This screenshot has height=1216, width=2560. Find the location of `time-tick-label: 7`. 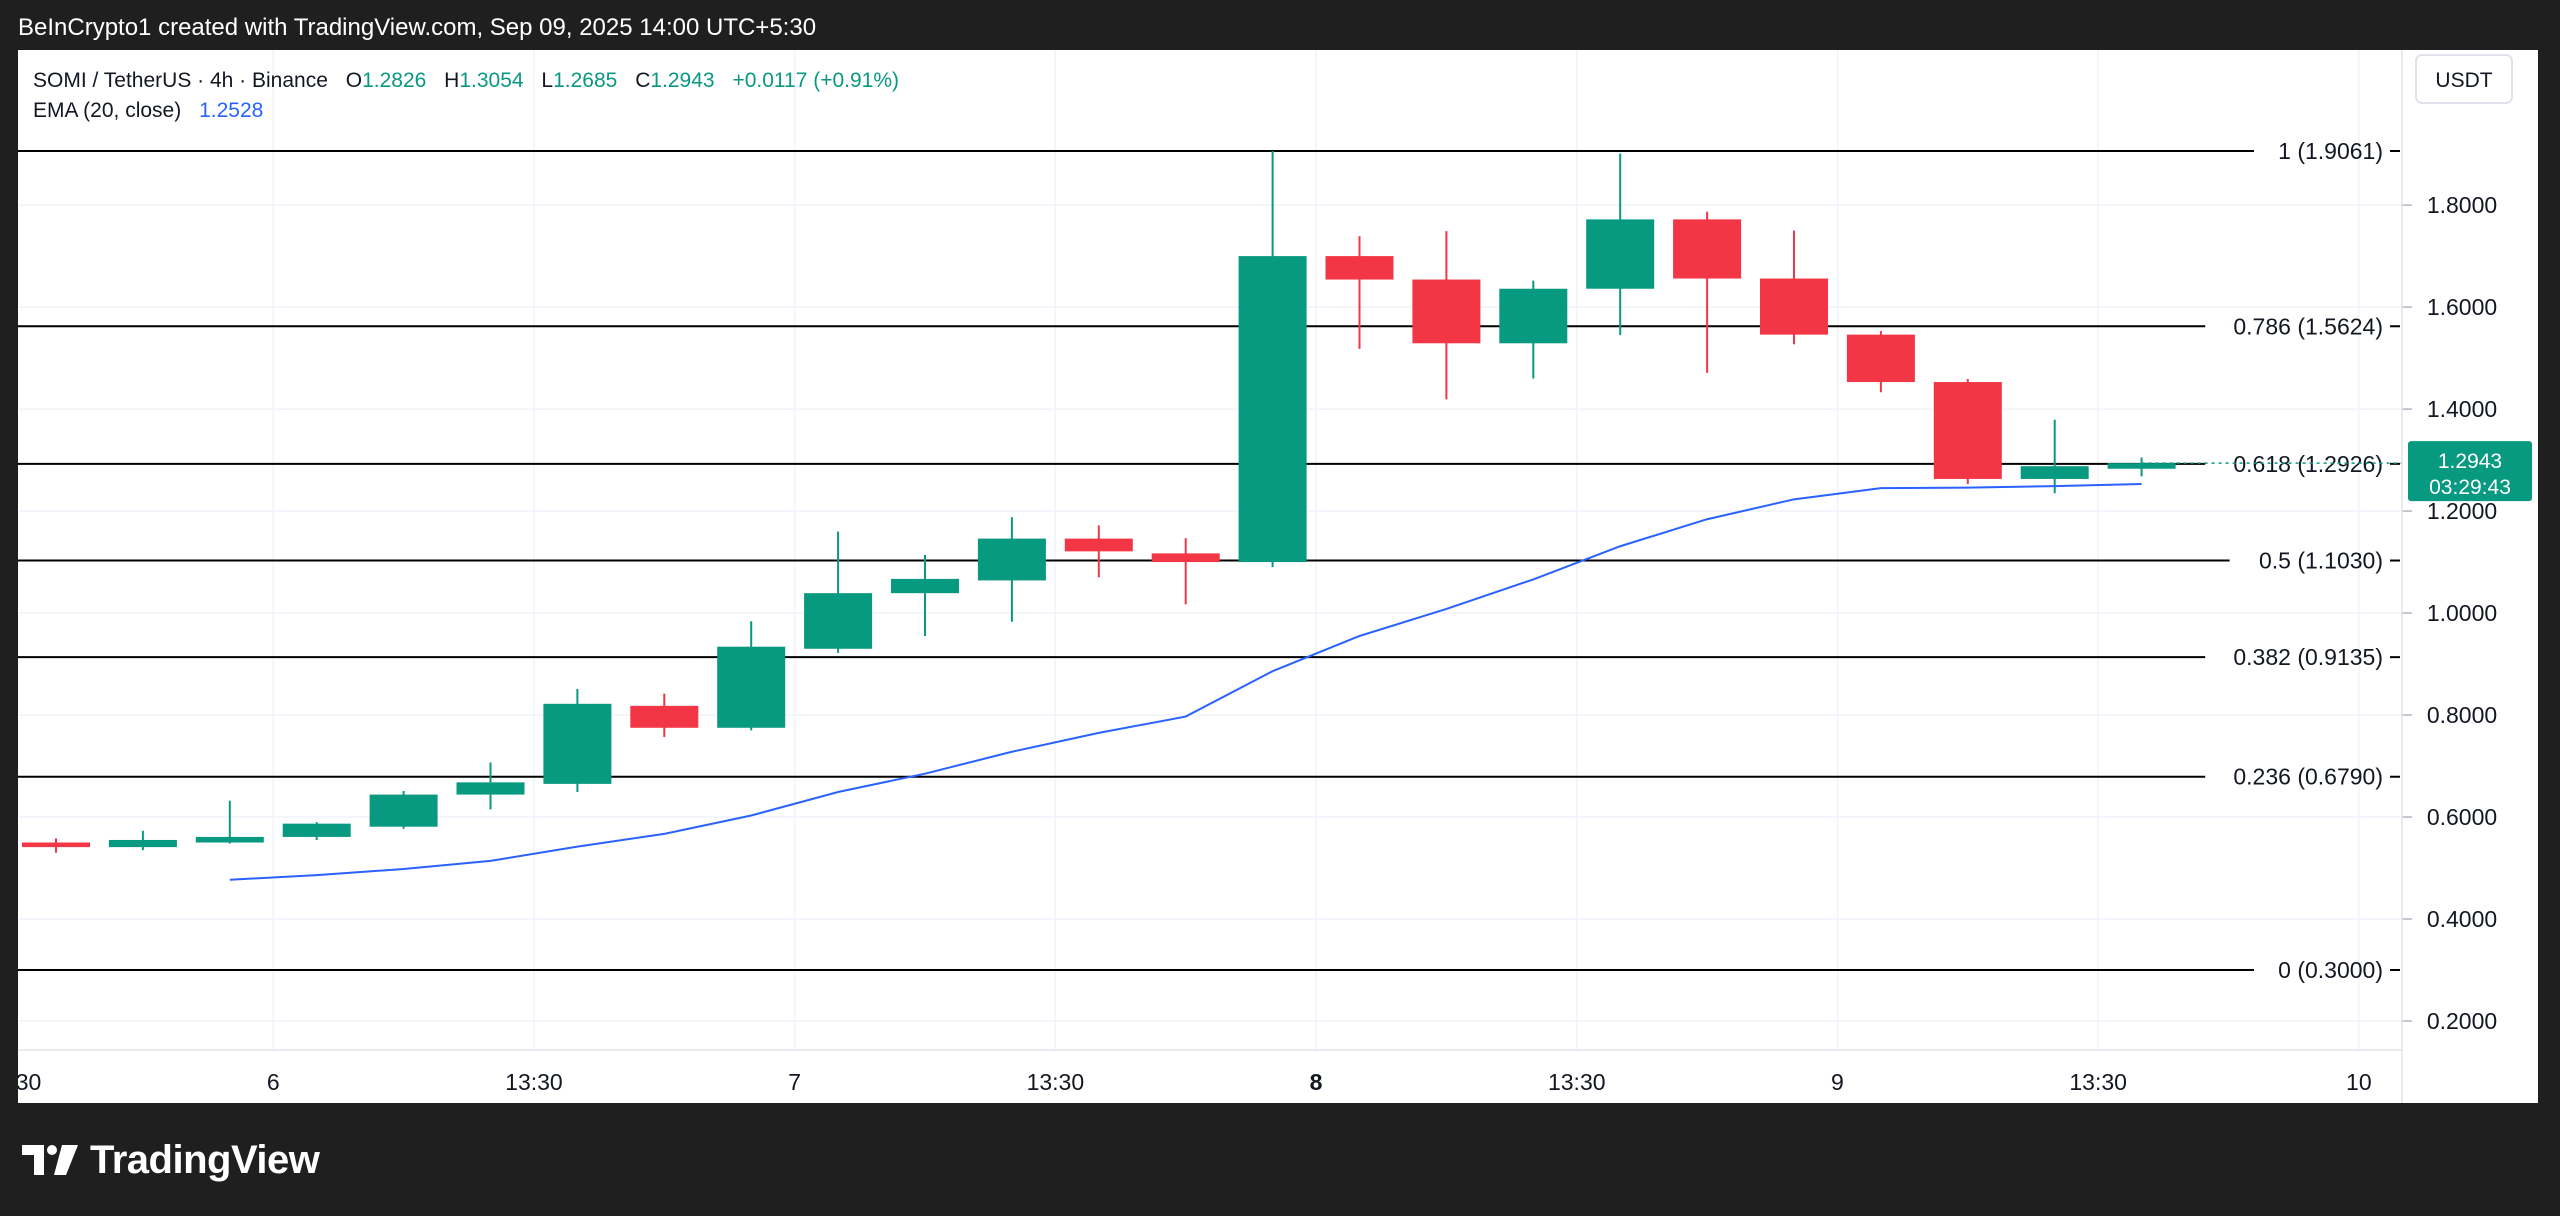

time-tick-label: 7 is located at coordinates (794, 1082).